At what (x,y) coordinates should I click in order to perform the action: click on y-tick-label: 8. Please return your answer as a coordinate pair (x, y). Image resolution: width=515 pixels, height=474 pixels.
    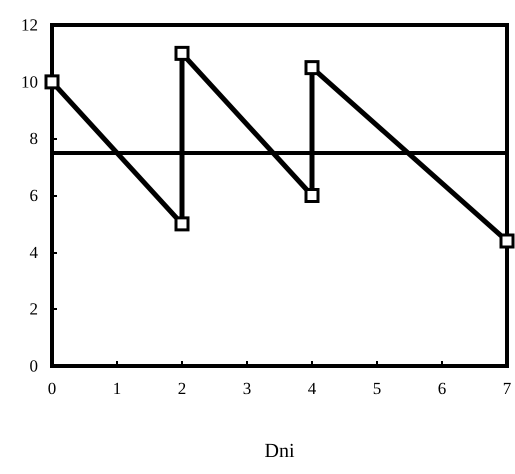
    Looking at the image, I should click on (34, 138).